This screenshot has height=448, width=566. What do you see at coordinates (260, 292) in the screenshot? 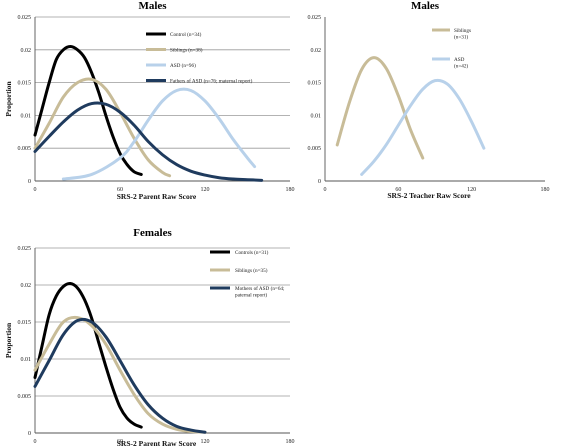
I see `legend-label: Mothers of ASD (n=64; paternal report)` at bounding box center [260, 292].